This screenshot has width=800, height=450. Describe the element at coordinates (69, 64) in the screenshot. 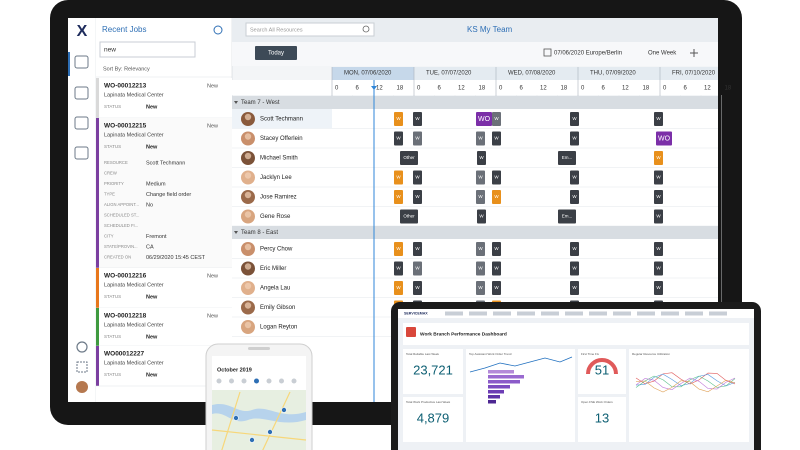

I see `nav-active` at that location.